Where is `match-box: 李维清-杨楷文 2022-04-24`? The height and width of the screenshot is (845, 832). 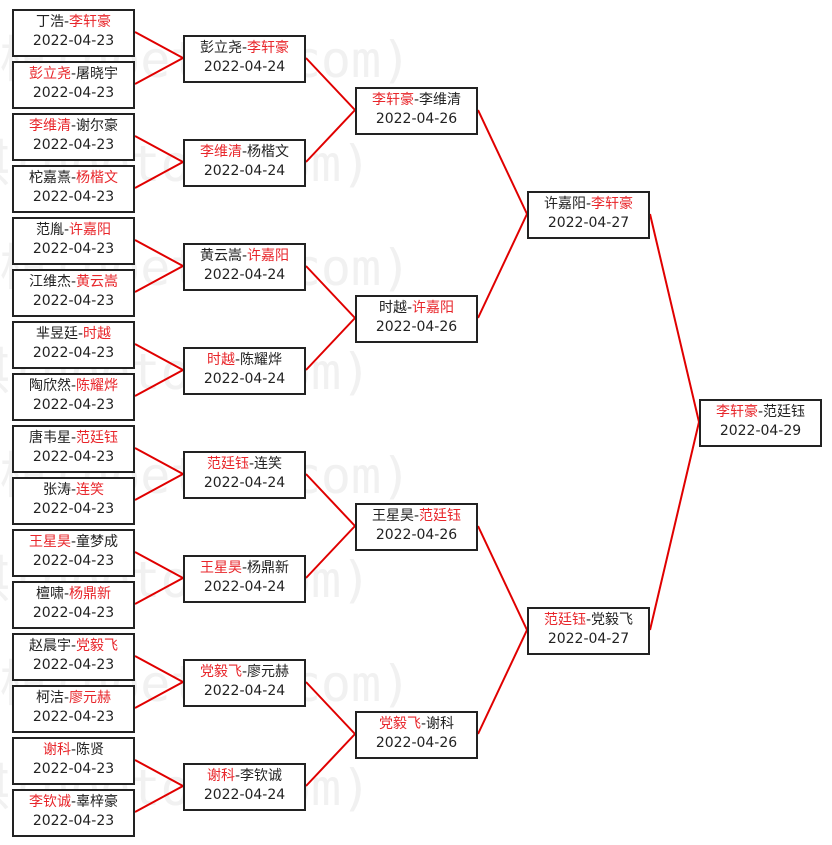 match-box: 李维清-杨楷文 2022-04-24 is located at coordinates (244, 163).